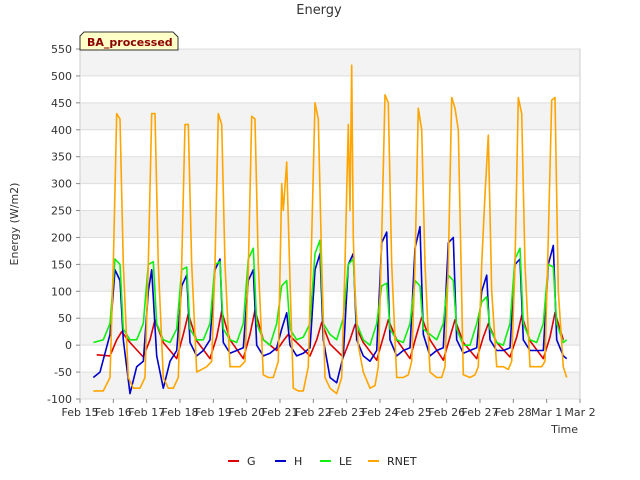 The height and width of the screenshot is (480, 640). What do you see at coordinates (61, 237) in the screenshot?
I see `y-tick-label: 200` at bounding box center [61, 237].